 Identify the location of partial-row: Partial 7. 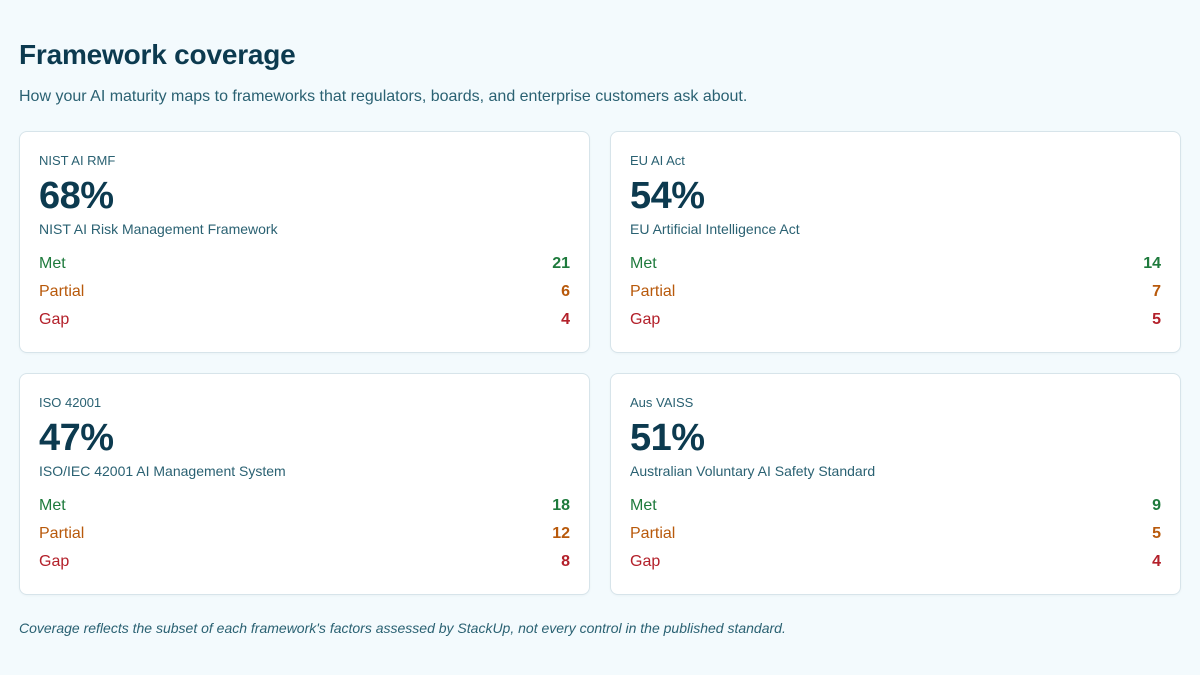
(895, 292).